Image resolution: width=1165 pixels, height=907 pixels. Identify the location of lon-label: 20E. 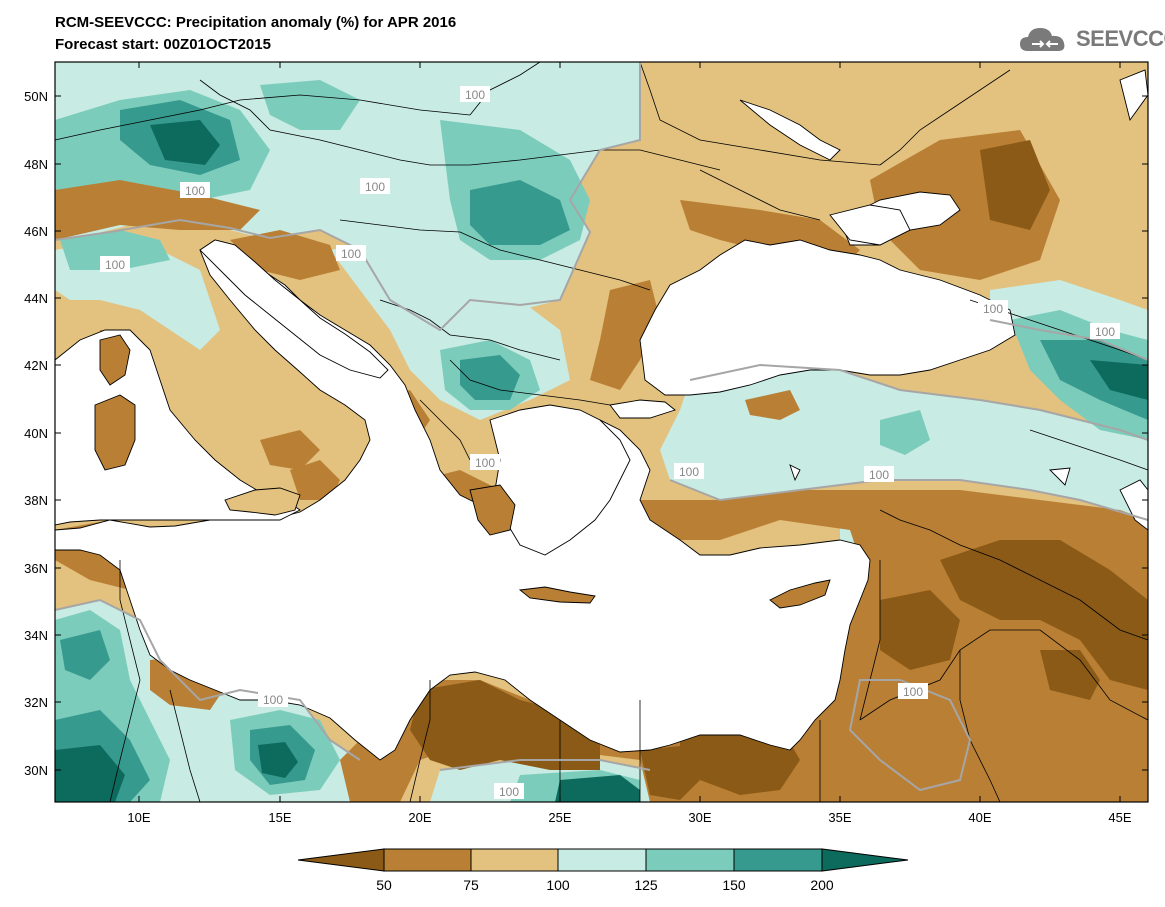
(419, 817).